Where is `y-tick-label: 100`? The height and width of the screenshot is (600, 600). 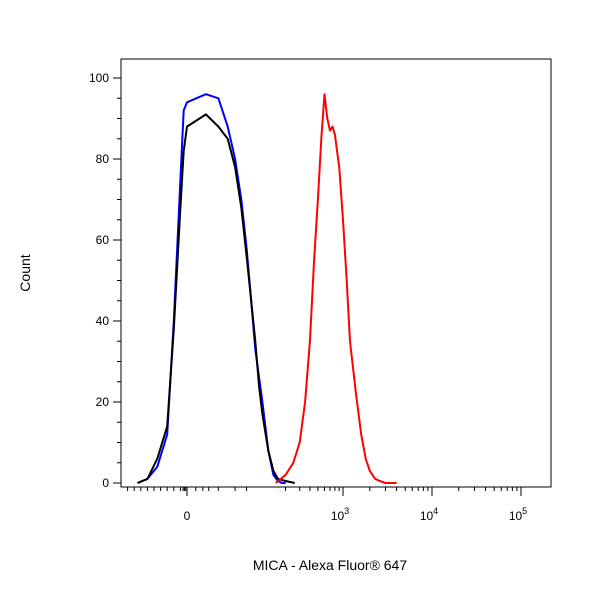 y-tick-label: 100 is located at coordinates (99, 78).